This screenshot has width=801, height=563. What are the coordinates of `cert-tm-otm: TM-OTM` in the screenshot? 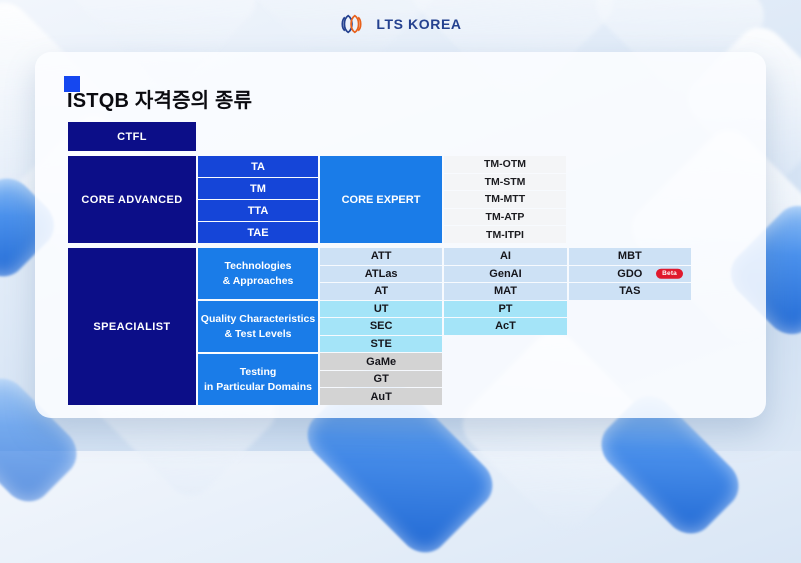 It's located at (505, 164).